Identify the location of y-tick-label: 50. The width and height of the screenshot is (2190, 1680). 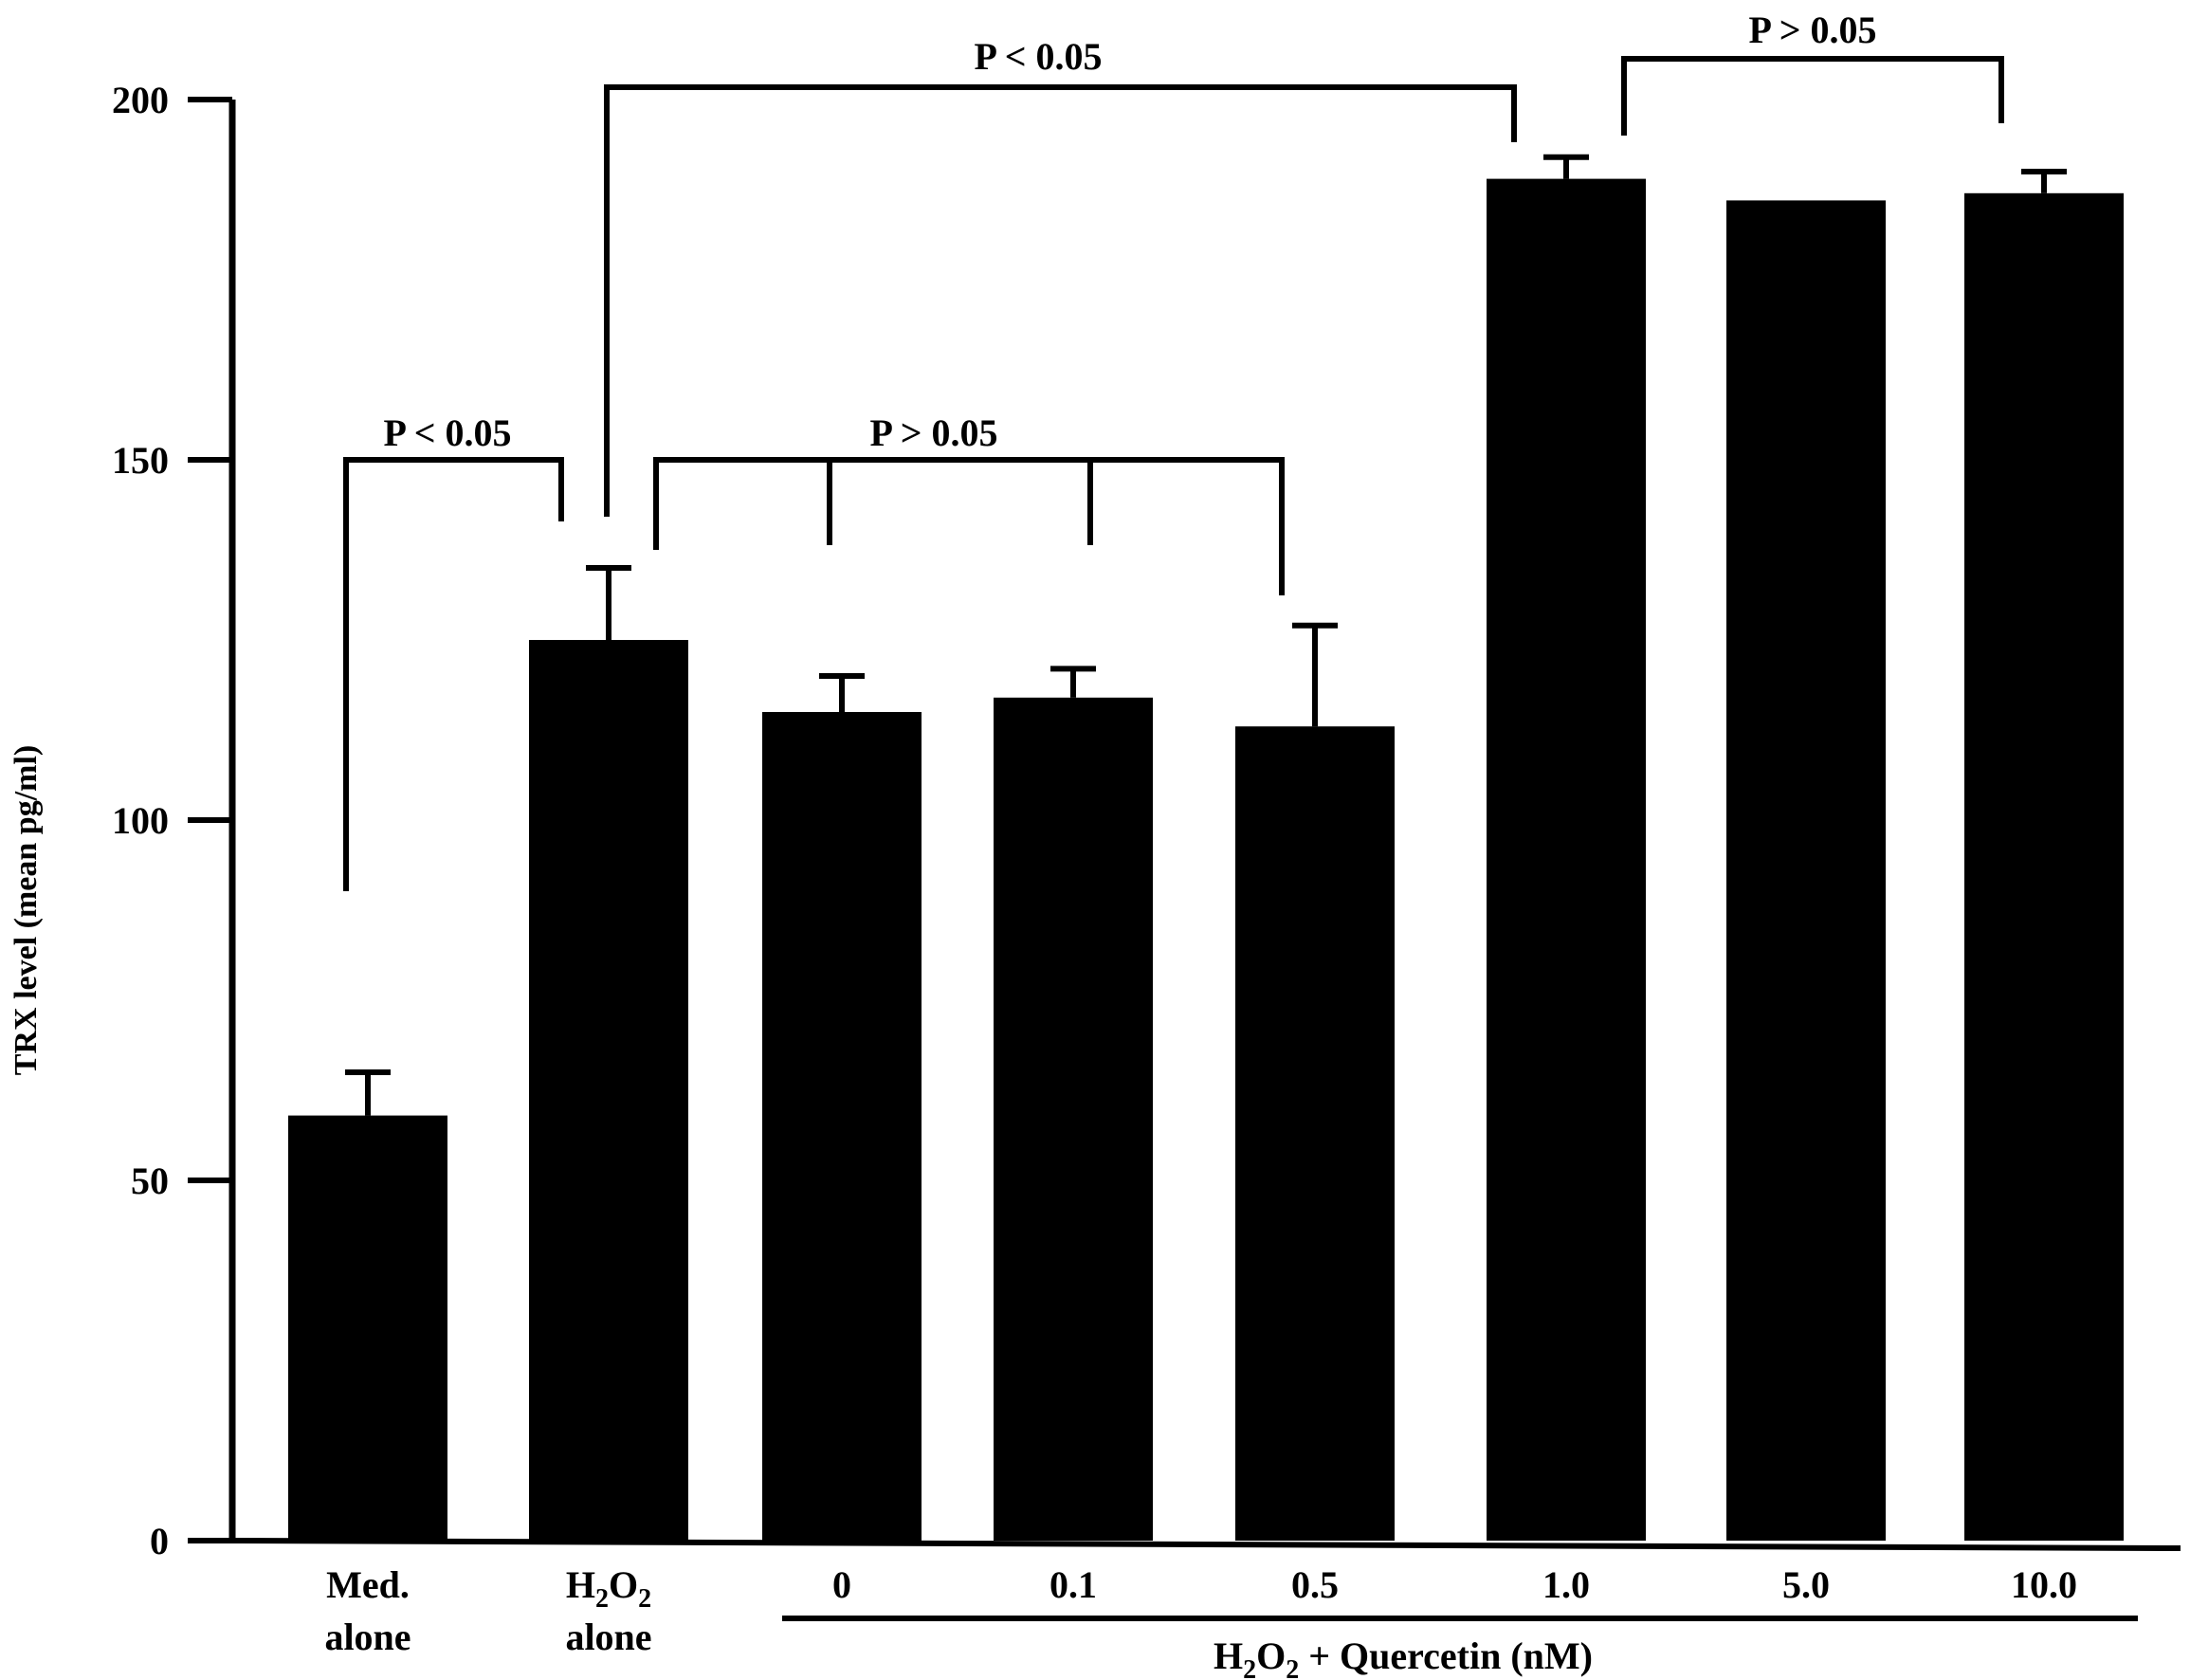
(150, 1181).